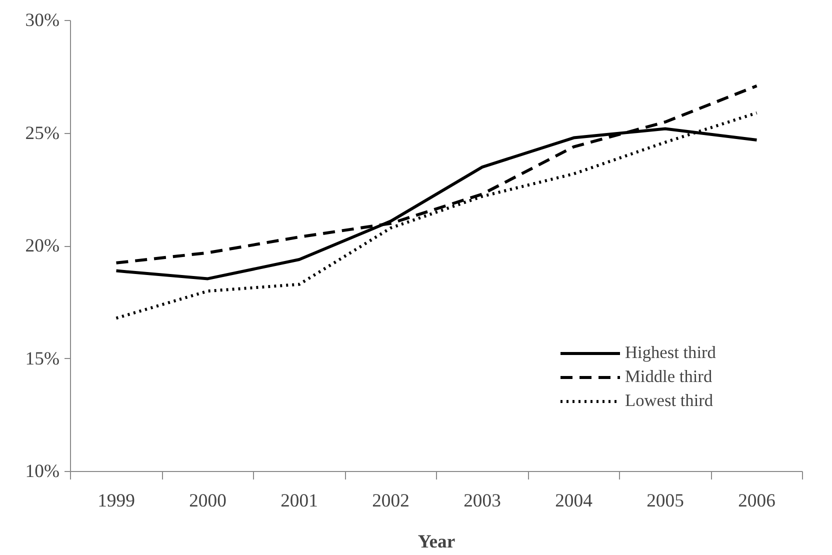  Describe the element at coordinates (482, 501) in the screenshot. I see `x-tick-label: 2003` at that location.